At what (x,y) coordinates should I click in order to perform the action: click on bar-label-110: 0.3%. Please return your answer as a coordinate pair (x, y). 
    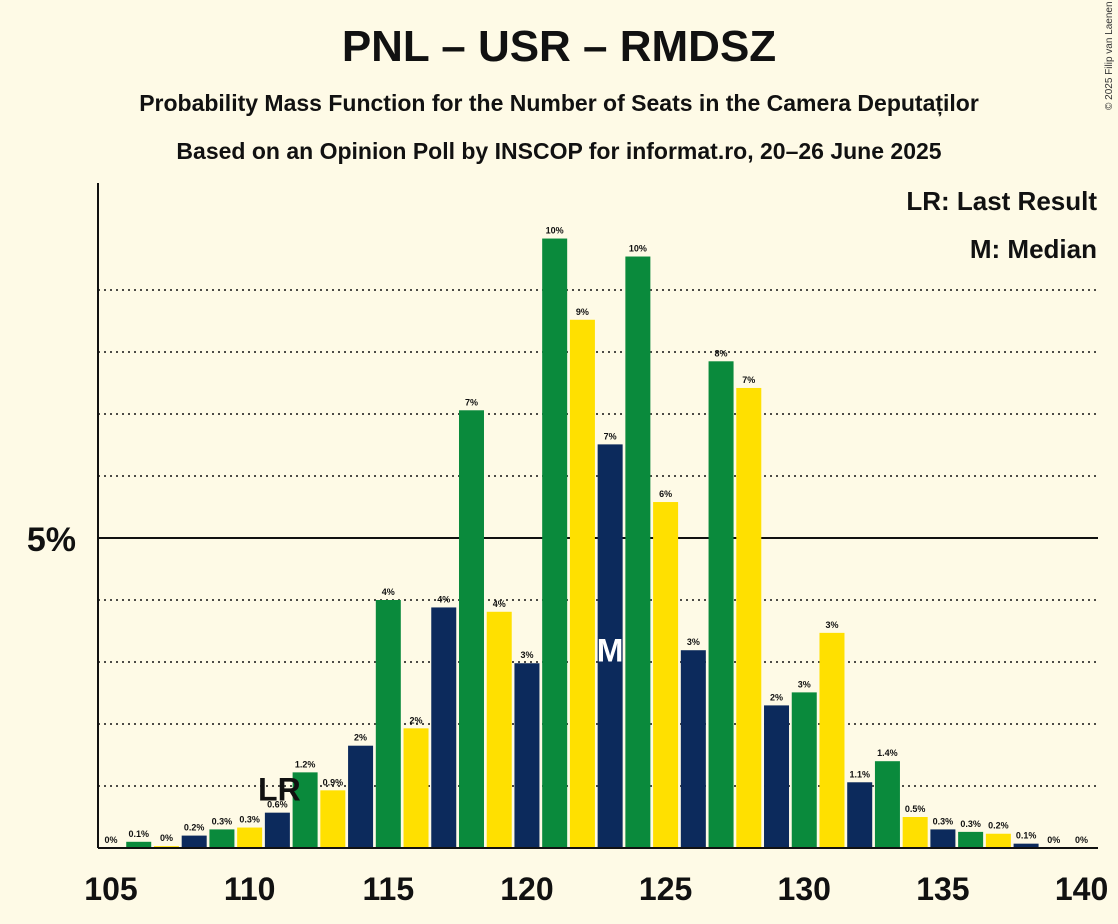
    Looking at the image, I should click on (249, 820).